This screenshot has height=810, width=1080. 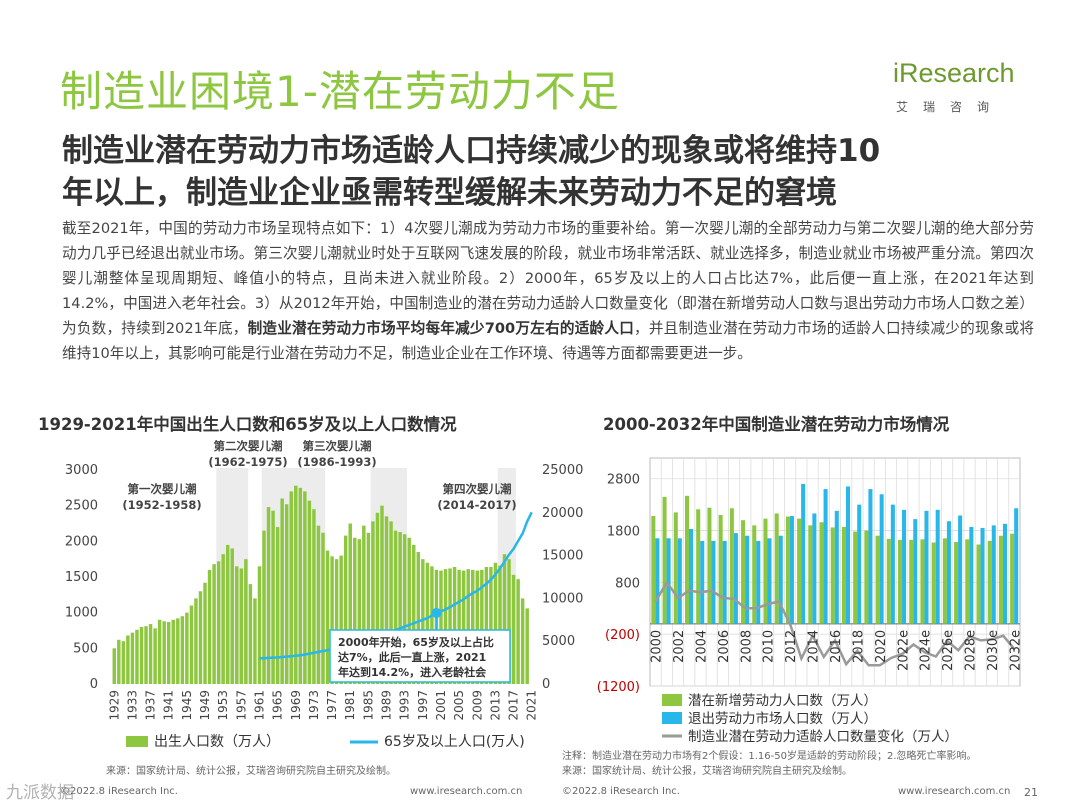 What do you see at coordinates (657, 646) in the screenshot?
I see `x-tick-label: 2000` at bounding box center [657, 646].